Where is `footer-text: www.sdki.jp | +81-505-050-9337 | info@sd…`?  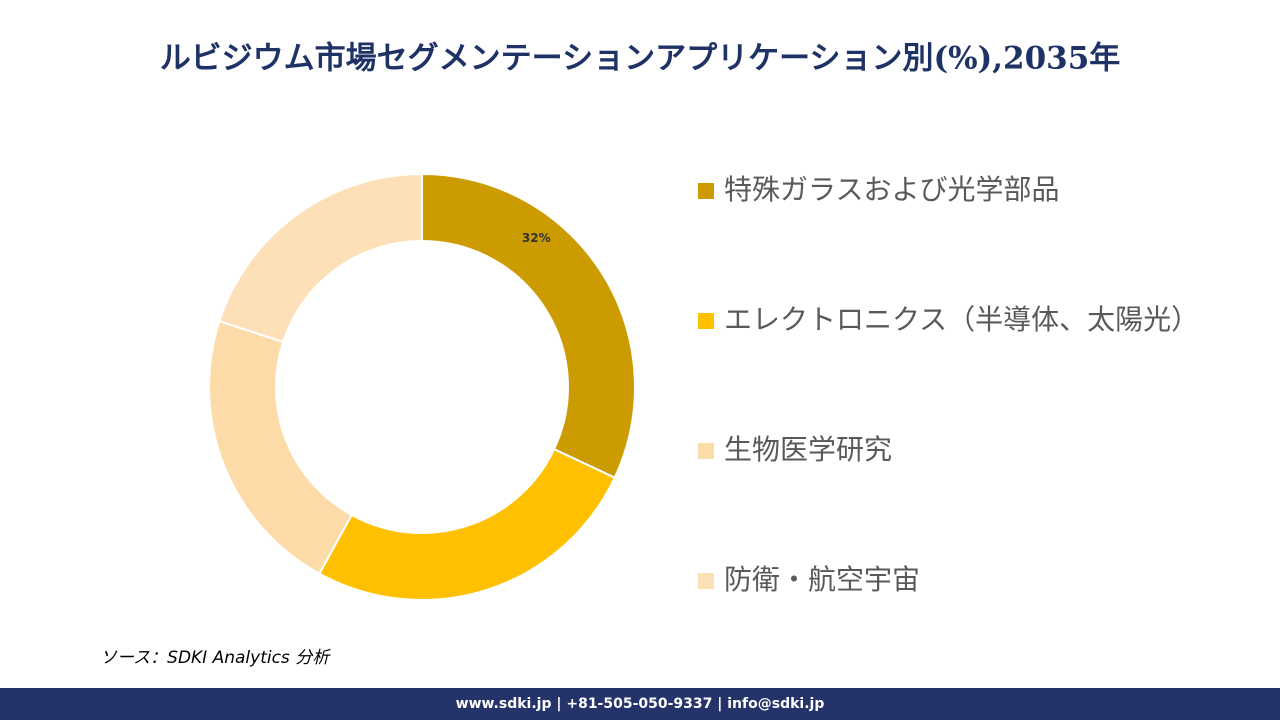
footer-text: www.sdki.jp | +81-505-050-9337 | info@sd… is located at coordinates (640, 704).